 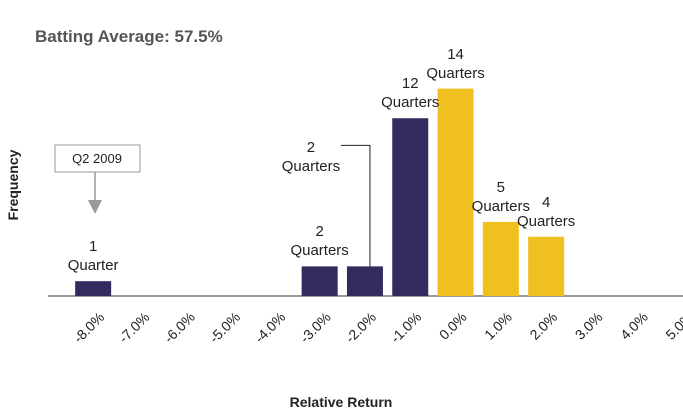 I want to click on x-tick-label: 2.0%, so click(x=543, y=326).